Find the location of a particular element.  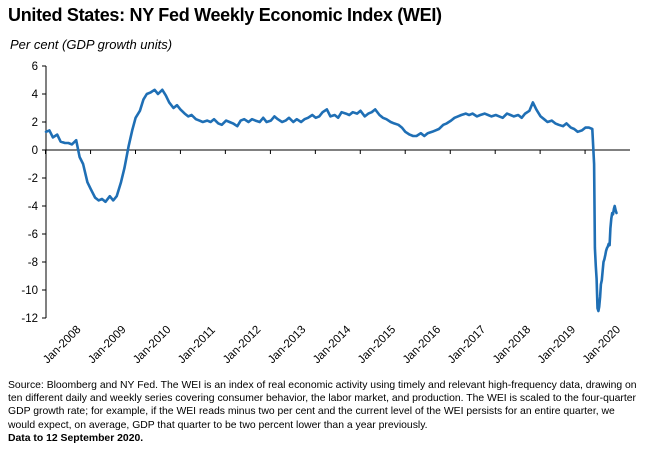

y-tick-label: 0 is located at coordinates (35, 151).